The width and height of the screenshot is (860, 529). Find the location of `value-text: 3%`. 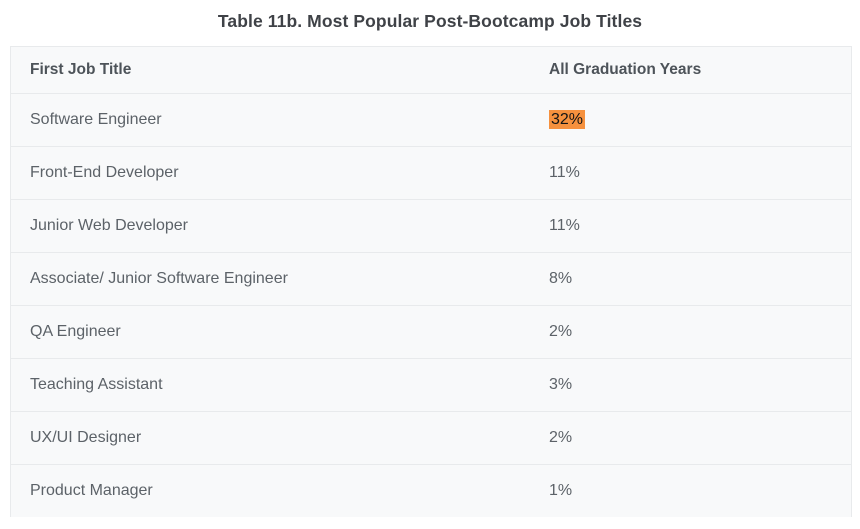

value-text: 3% is located at coordinates (561, 384).